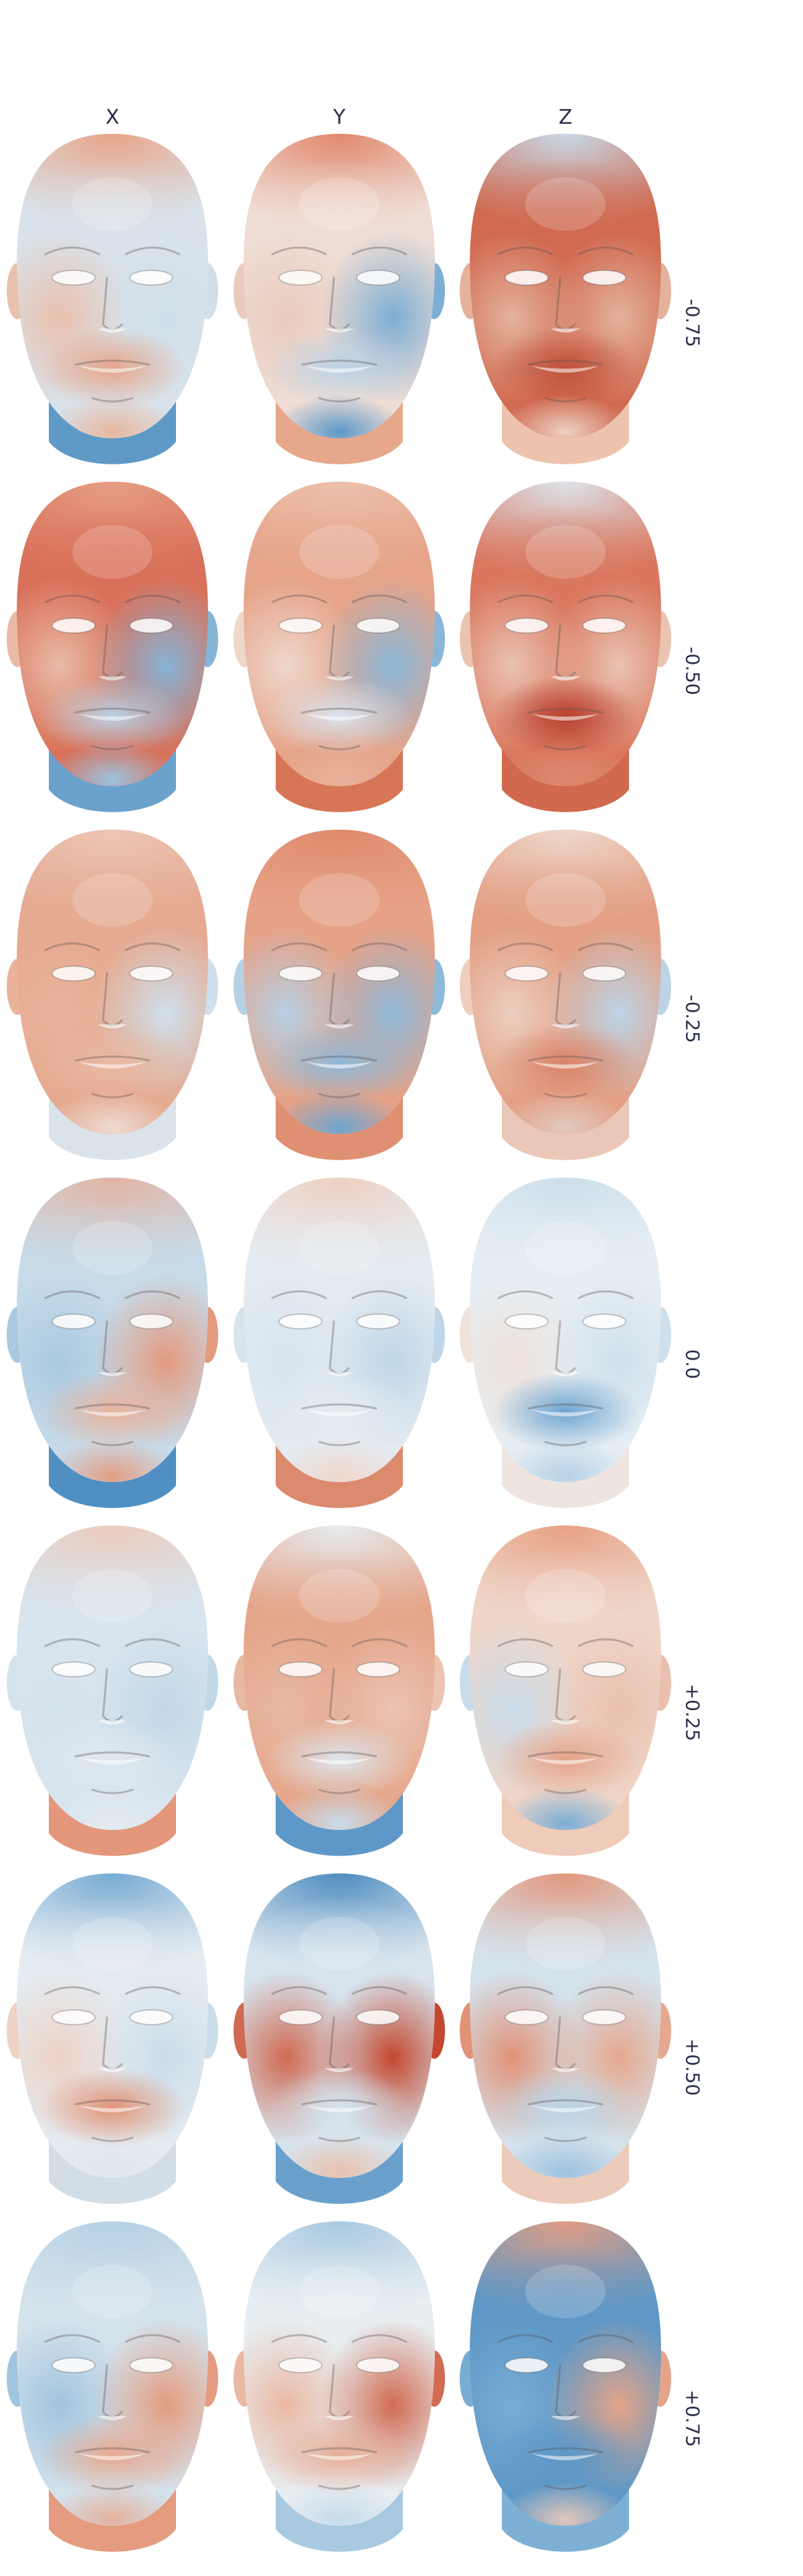 The width and height of the screenshot is (803, 2576). Describe the element at coordinates (692, 2067) in the screenshot. I see `row-label-pos-050: +0.50` at that location.